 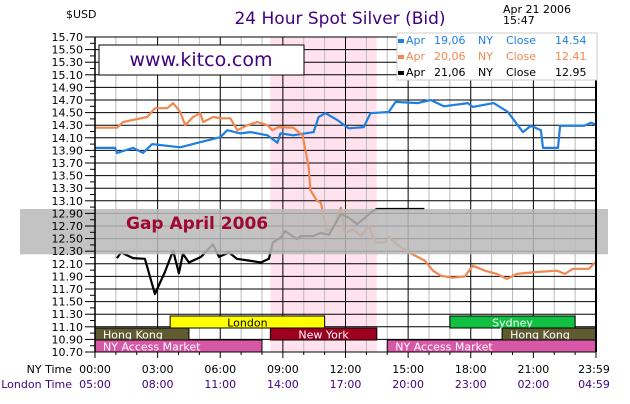 I want to click on x-tick-label-ny: 06:00, so click(x=220, y=369).